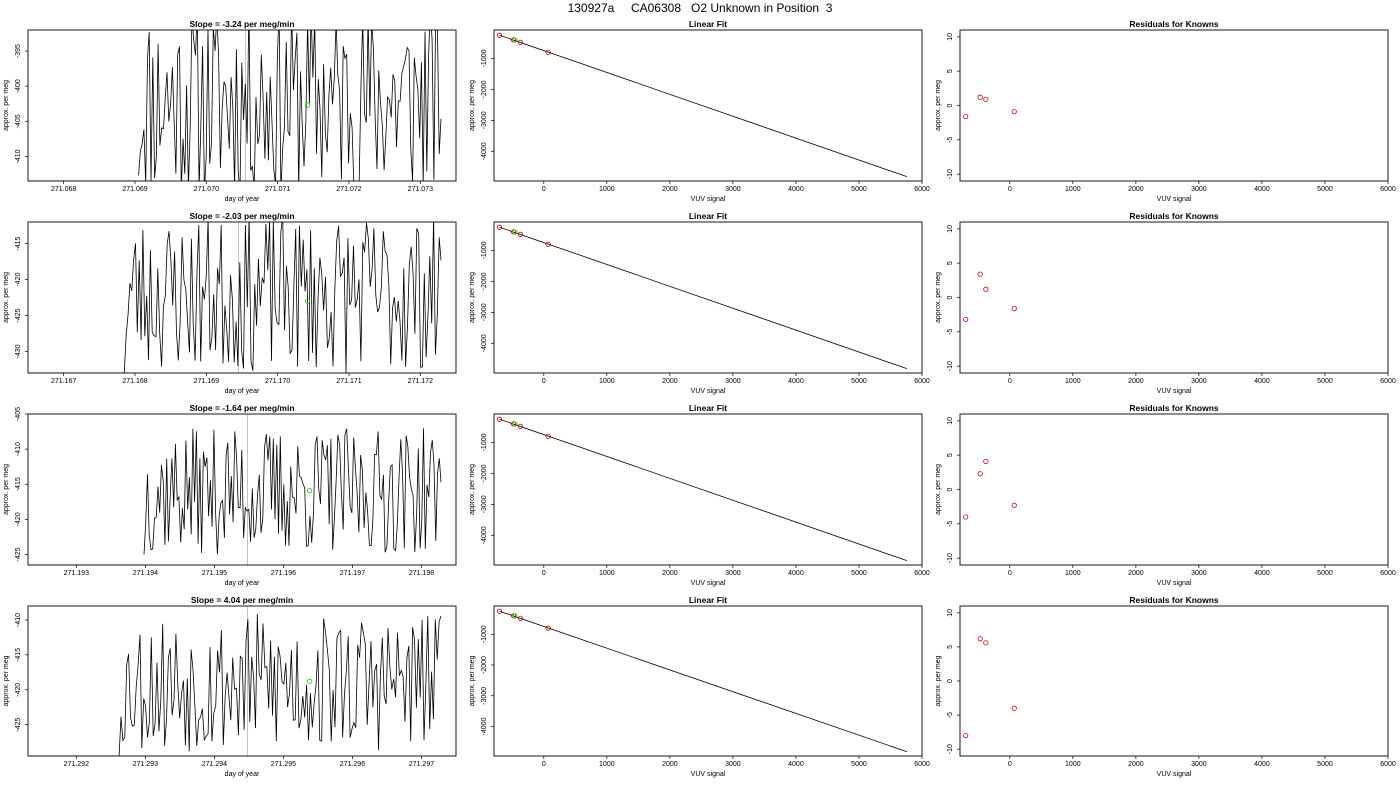 Image resolution: width=1400 pixels, height=800 pixels. Describe the element at coordinates (145, 764) in the screenshot. I see `x-tick-label: 271.293` at that location.